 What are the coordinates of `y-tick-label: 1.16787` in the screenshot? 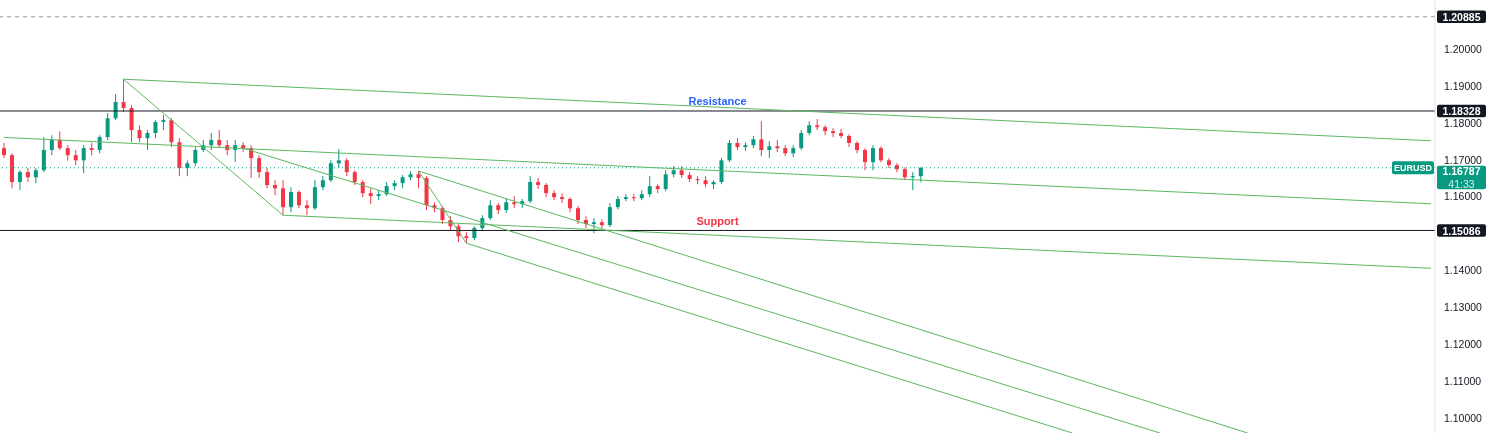 It's located at (1461, 171).